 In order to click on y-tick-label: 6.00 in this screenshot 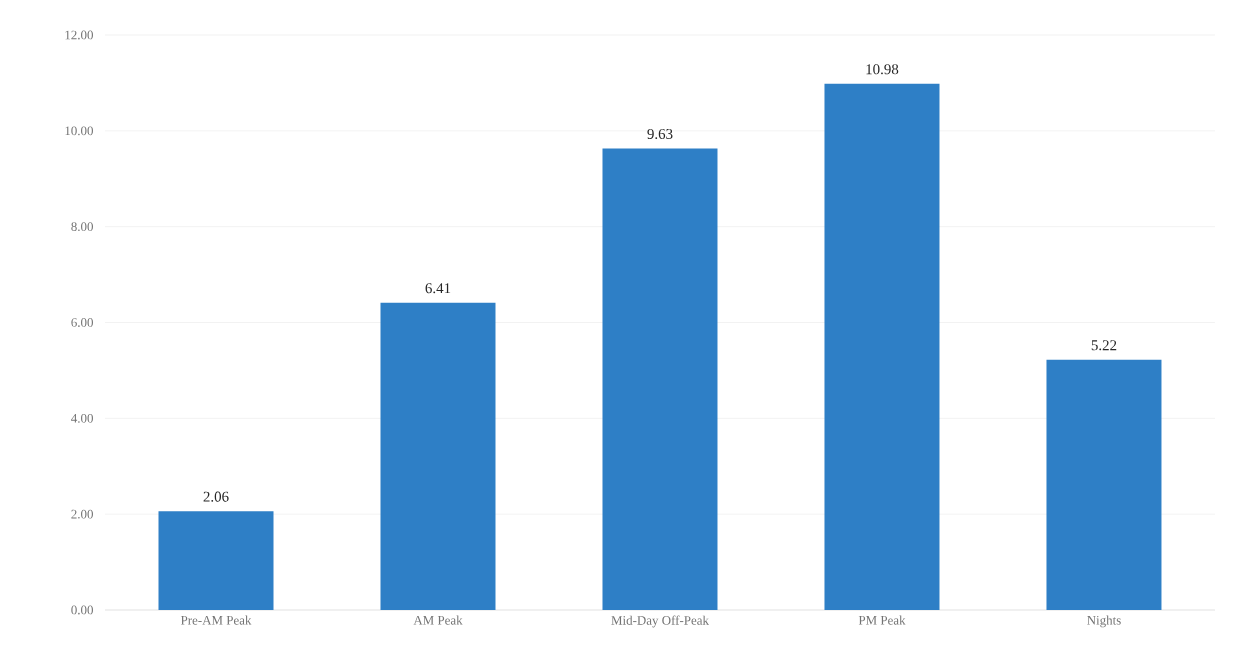, I will do `click(82, 322)`.